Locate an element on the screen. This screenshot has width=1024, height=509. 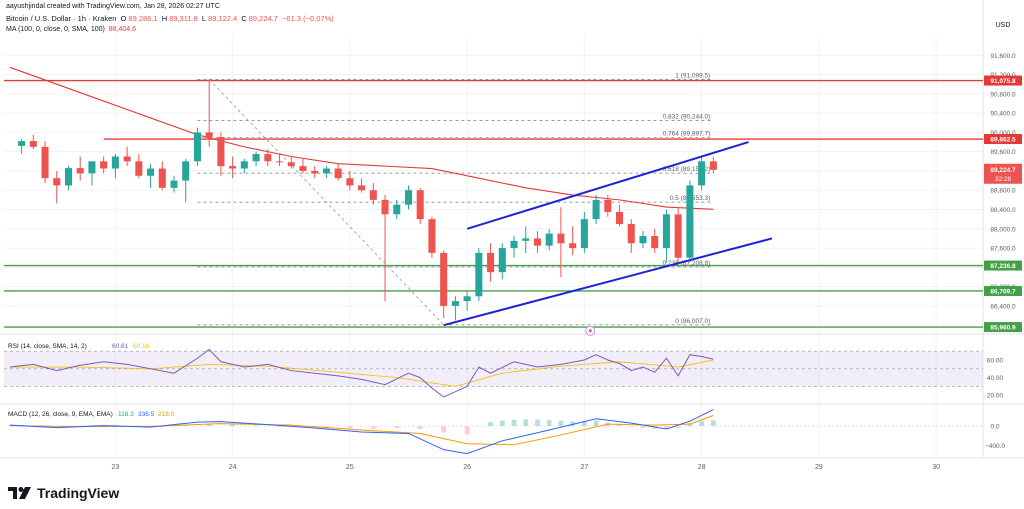
ma-label: MA (100, 0, close, 0, SMA, 100) is located at coordinates (55, 29).